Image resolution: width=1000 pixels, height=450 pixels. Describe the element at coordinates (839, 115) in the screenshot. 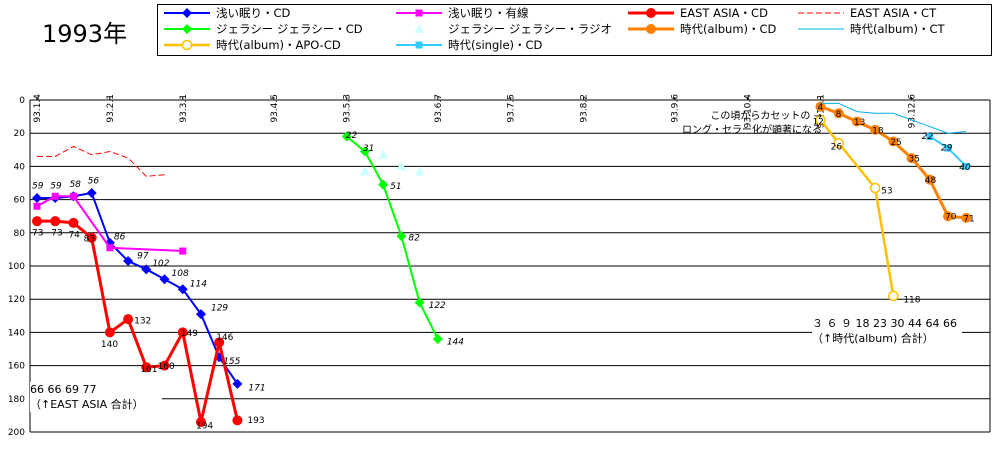

I see `data-label: 8` at that location.